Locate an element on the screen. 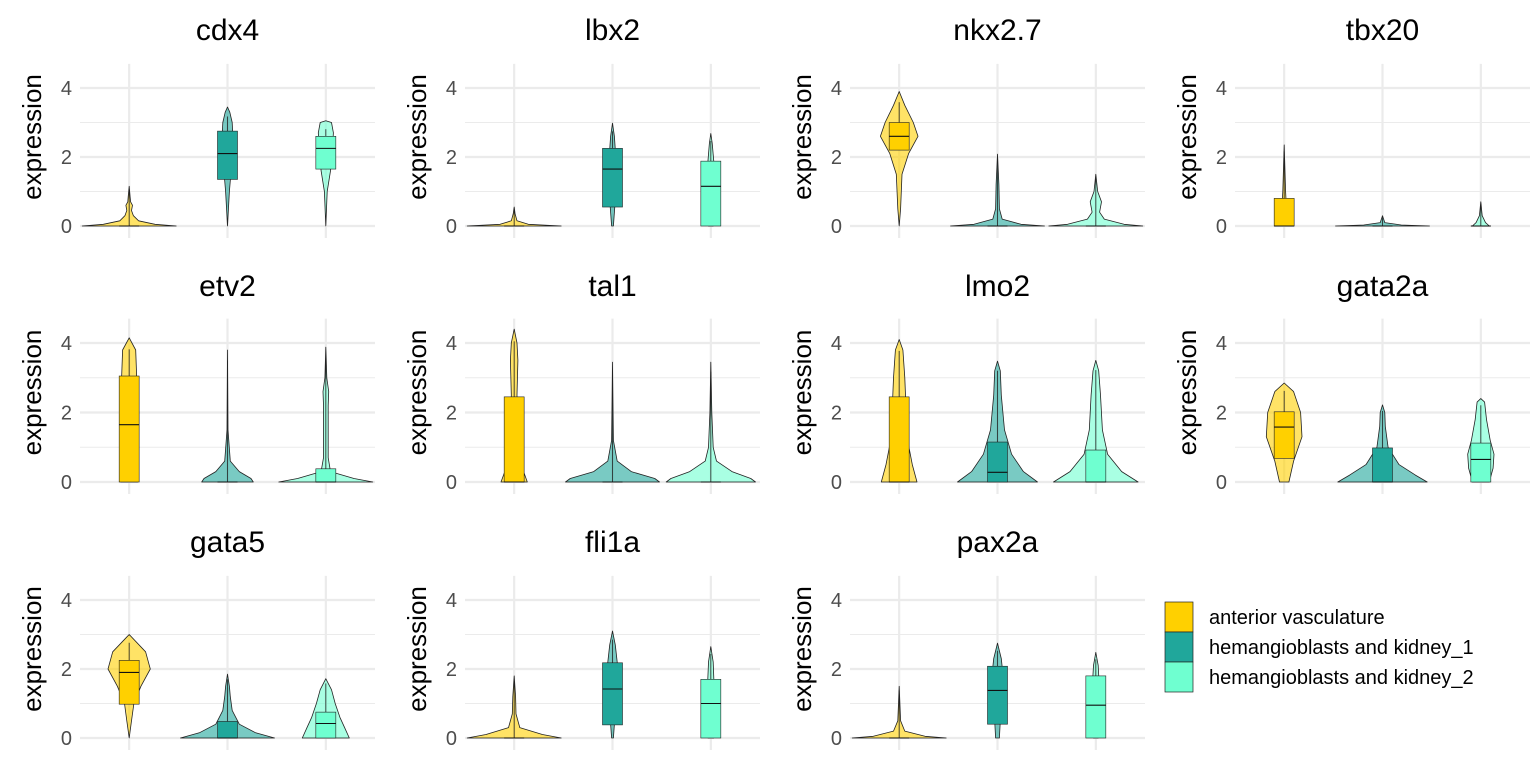  panel-title: gata2a is located at coordinates (1383, 286).